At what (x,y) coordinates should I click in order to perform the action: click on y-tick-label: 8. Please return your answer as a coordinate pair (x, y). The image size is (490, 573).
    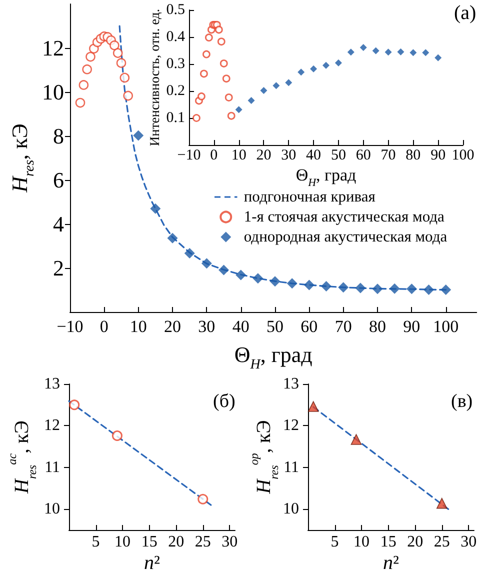
    Looking at the image, I should click on (58, 136).